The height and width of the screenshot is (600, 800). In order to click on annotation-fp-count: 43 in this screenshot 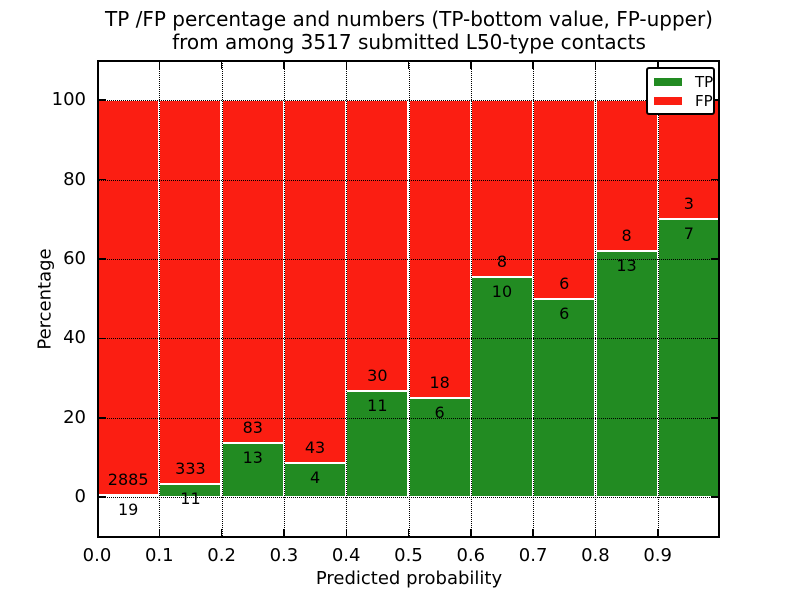, I will do `click(315, 448)`.